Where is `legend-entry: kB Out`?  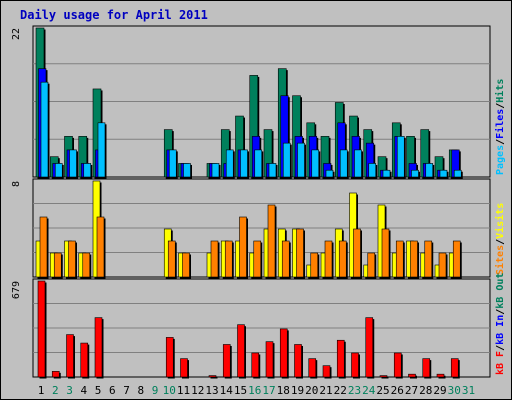 legend-entry: kB Out is located at coordinates (500, 291).